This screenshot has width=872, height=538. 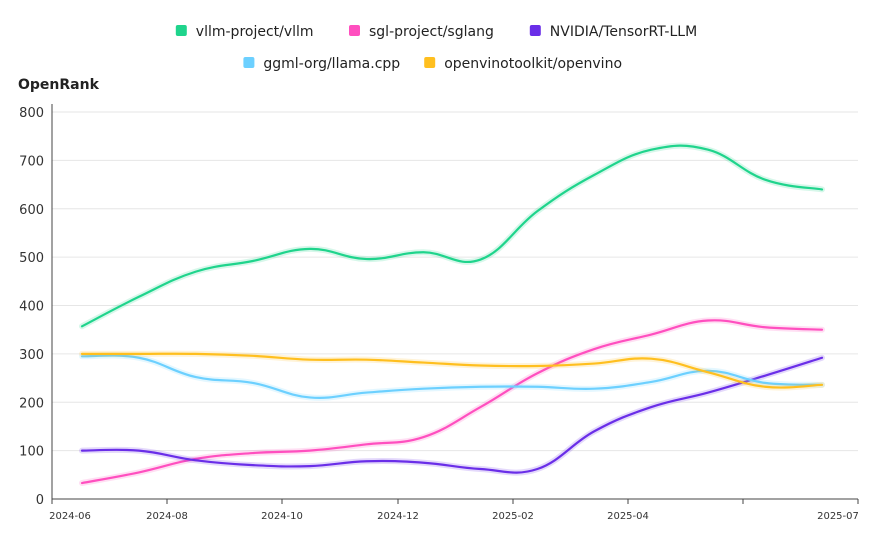 What do you see at coordinates (31, 403) in the screenshot?
I see `y-tick-label: 200` at bounding box center [31, 403].